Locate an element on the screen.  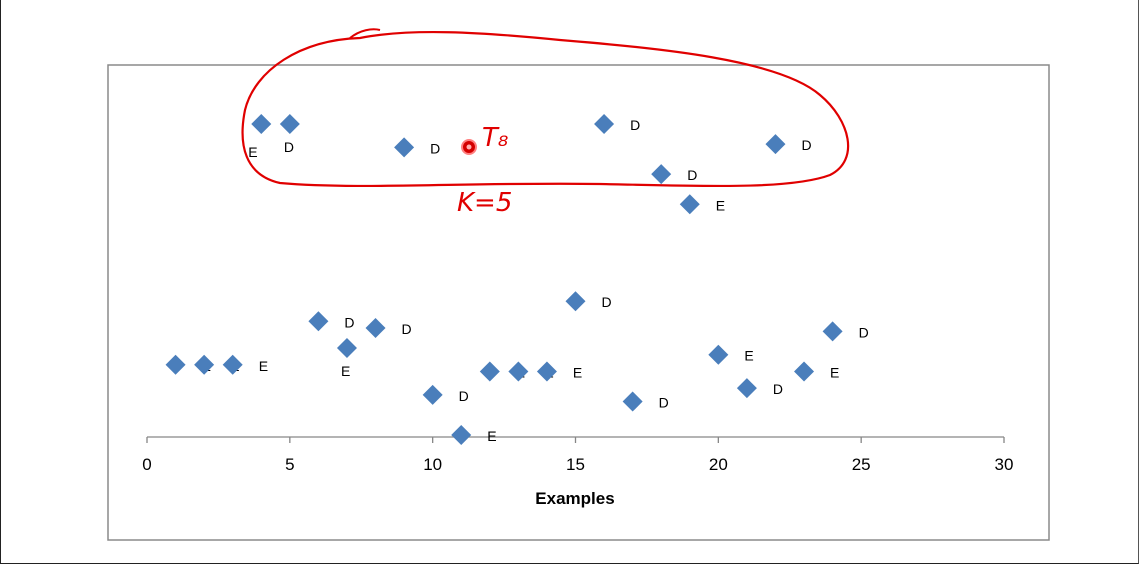
x-tick-label: 0 is located at coordinates (146, 464).